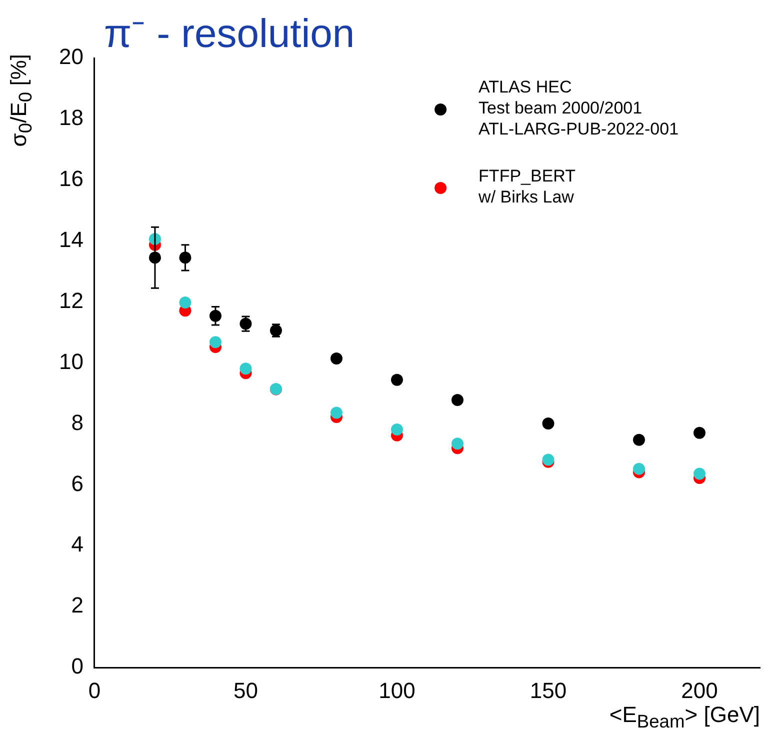 The image size is (774, 736). I want to click on y-tick-label: 4, so click(77, 544).